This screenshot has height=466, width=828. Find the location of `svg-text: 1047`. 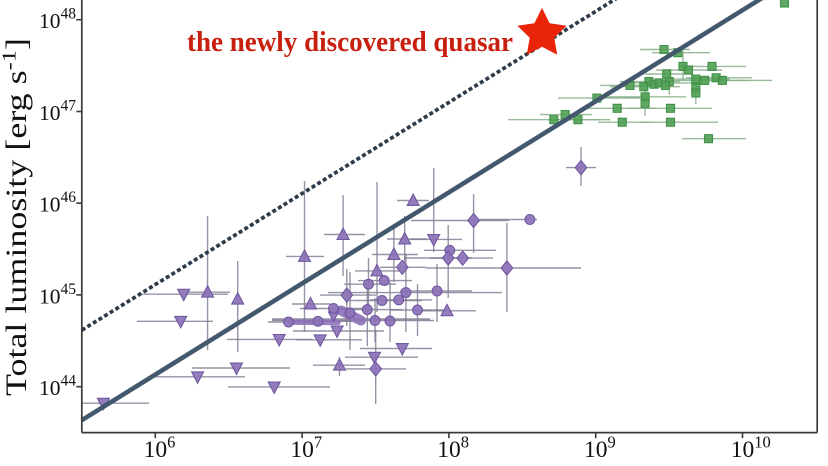

svg-text: 1047 is located at coordinates (57, 112).